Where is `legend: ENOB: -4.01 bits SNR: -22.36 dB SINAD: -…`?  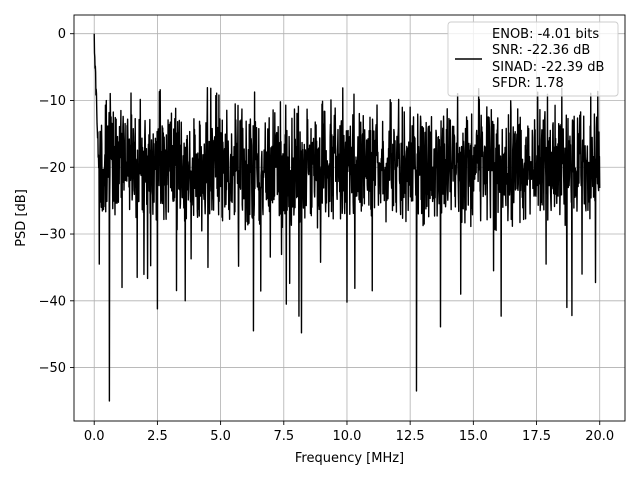 legend: ENOB: -4.01 bits SNR: -22.36 dB SINAD: -… is located at coordinates (533, 59).